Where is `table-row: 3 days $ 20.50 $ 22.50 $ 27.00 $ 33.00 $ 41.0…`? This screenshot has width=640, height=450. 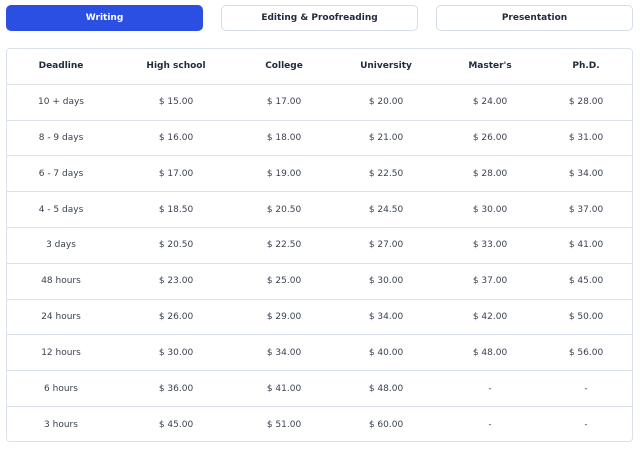
table-row: 3 days $ 20.50 $ 22.50 $ 27.00 $ 33.00 $ 41.0… is located at coordinates (319, 246).